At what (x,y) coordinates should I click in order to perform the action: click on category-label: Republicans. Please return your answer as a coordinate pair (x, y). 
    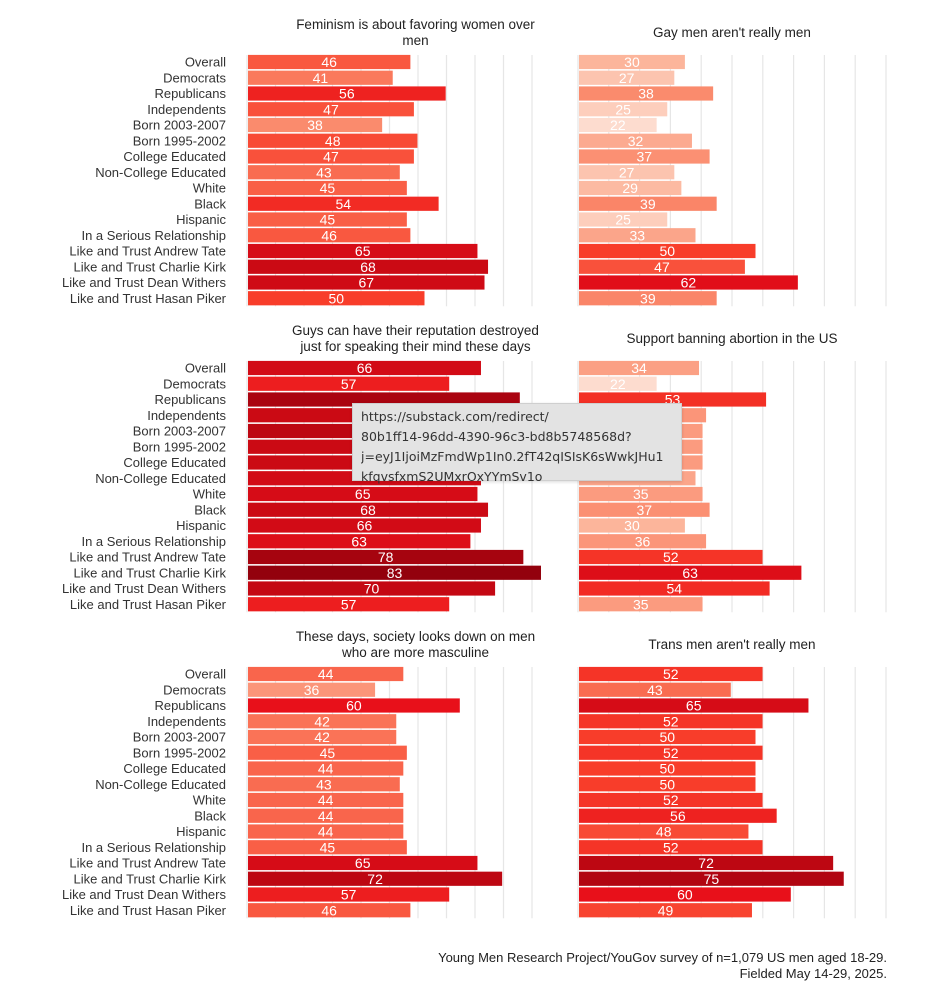
    Looking at the image, I should click on (190, 399).